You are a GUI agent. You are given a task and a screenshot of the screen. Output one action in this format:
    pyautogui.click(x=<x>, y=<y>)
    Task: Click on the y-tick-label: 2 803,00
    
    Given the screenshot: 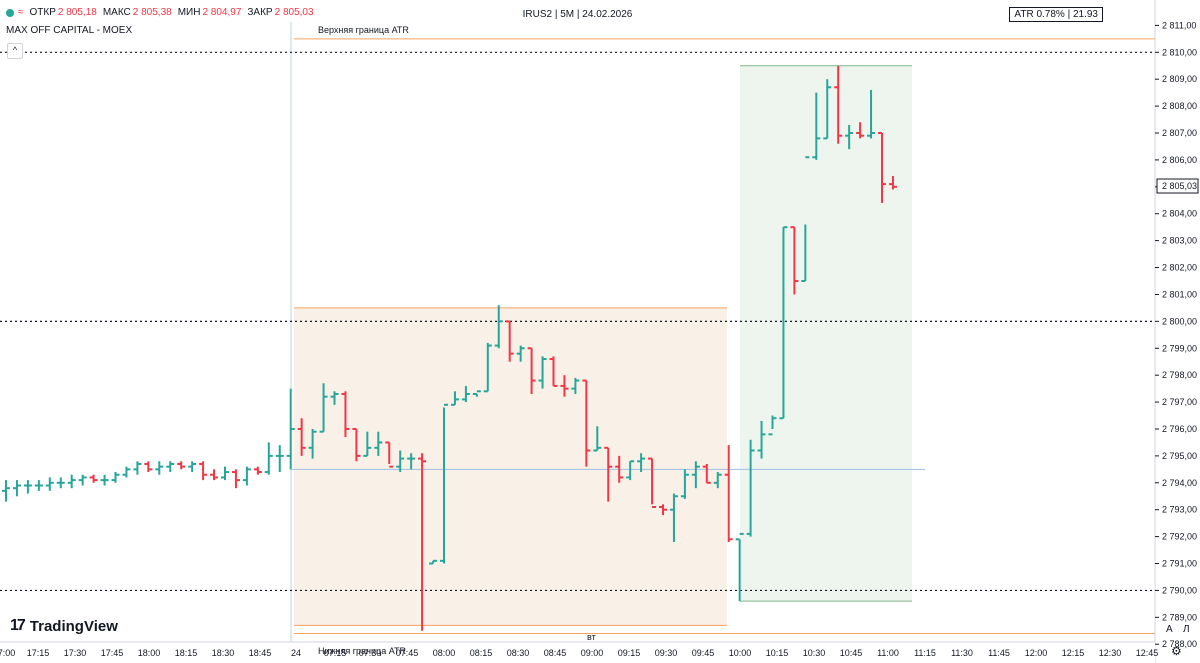 What is the action you would take?
    pyautogui.click(x=1179, y=241)
    